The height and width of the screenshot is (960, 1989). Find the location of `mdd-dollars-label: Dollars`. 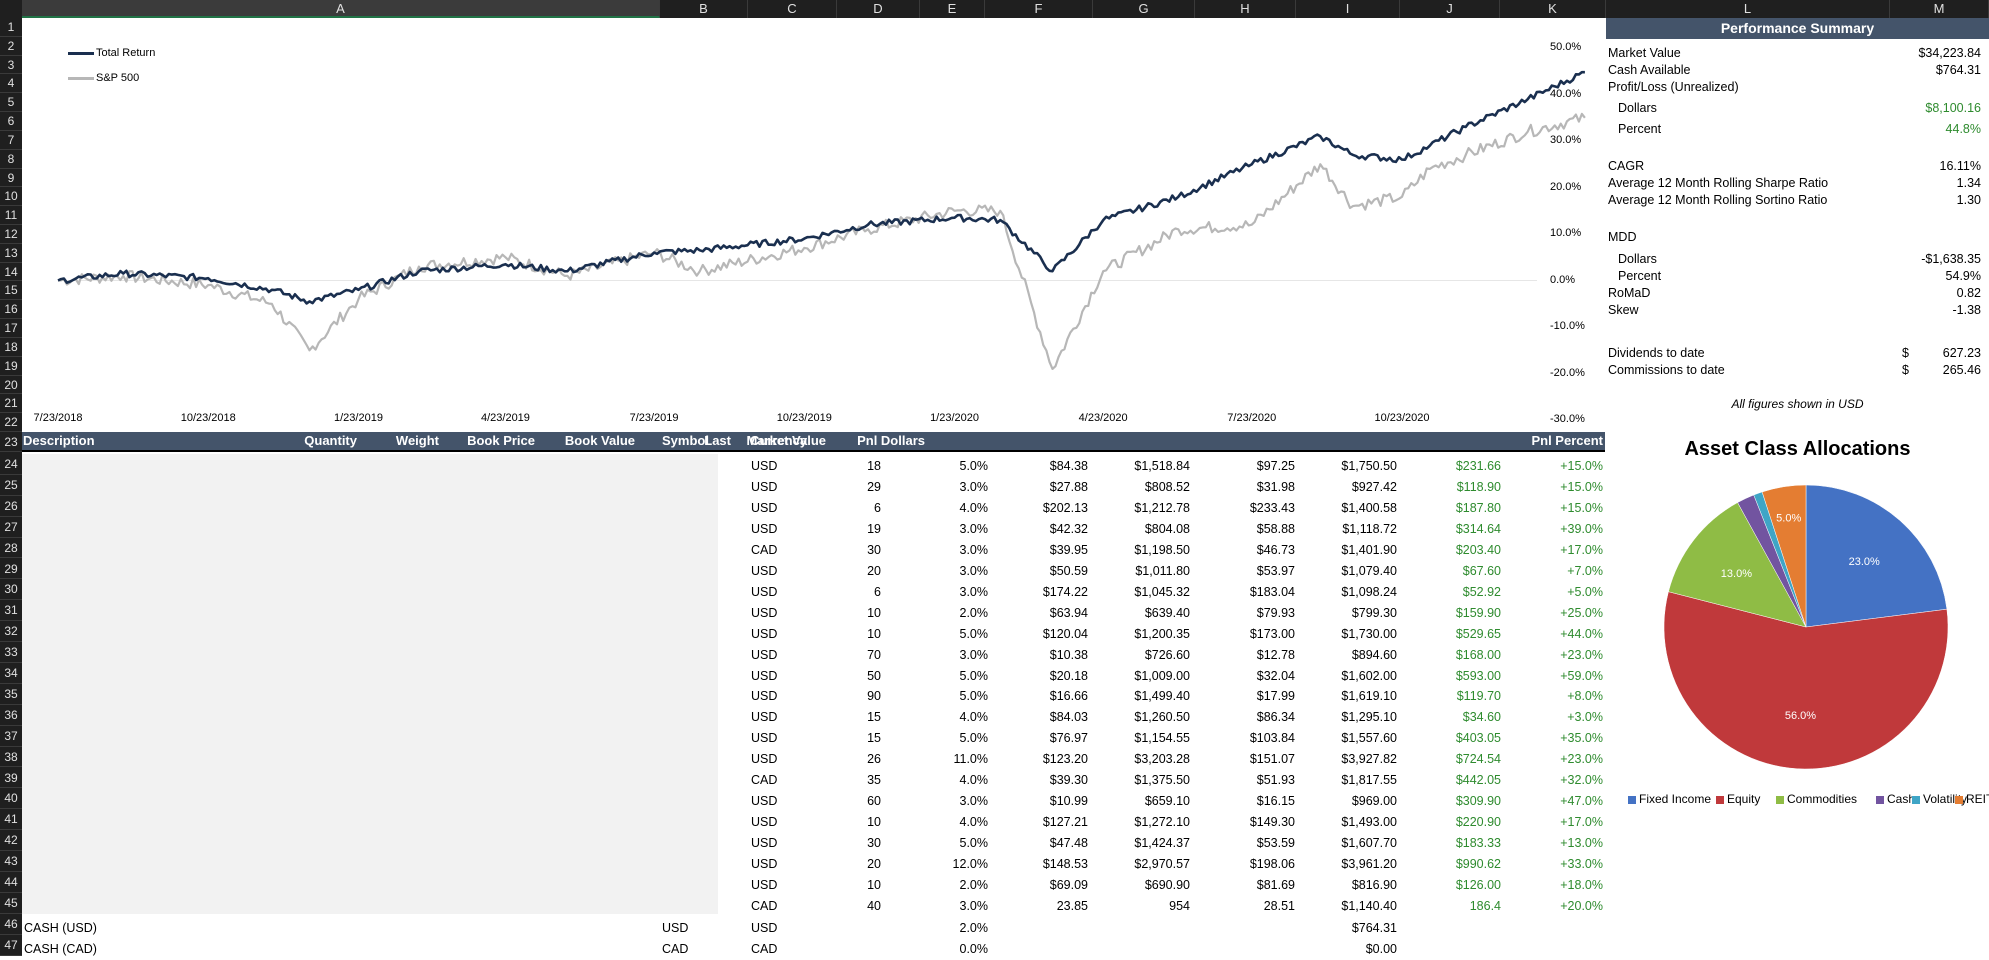

mdd-dollars-label: Dollars is located at coordinates (1637, 259).